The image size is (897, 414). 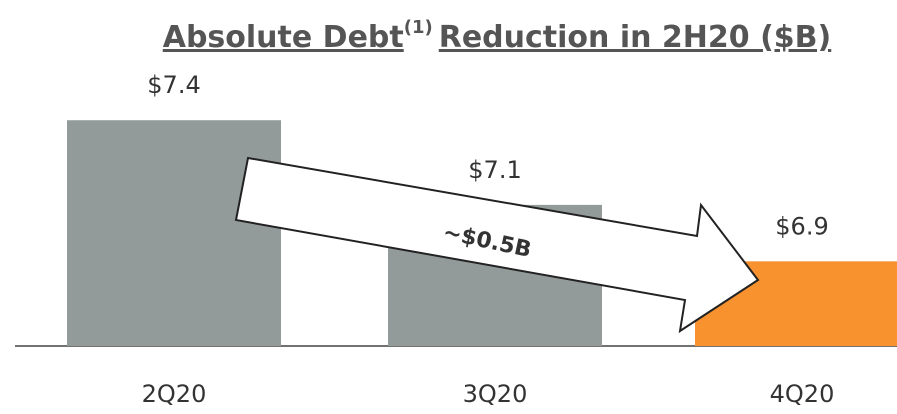 I want to click on value-label: $6.9, so click(x=801, y=226).